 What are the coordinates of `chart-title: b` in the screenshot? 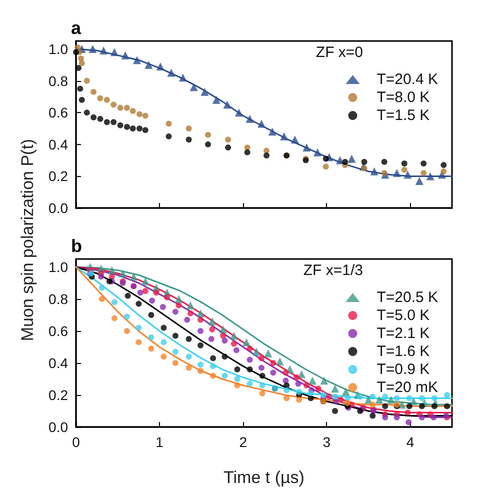 It's located at (76, 246).